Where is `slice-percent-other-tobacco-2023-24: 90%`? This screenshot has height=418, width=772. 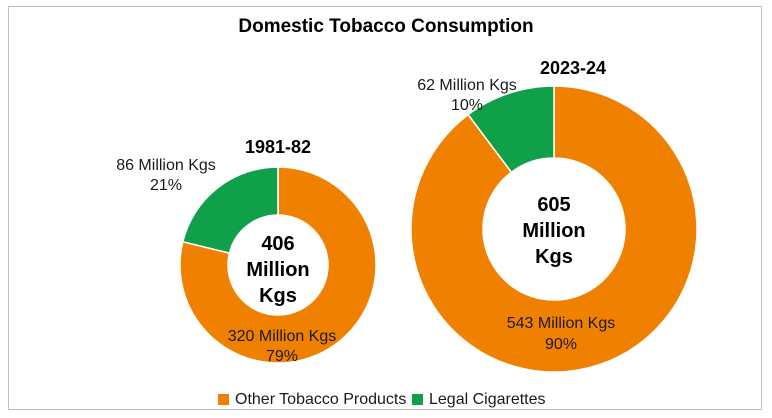
slice-percent-other-tobacco-2023-24: 90% is located at coordinates (561, 344).